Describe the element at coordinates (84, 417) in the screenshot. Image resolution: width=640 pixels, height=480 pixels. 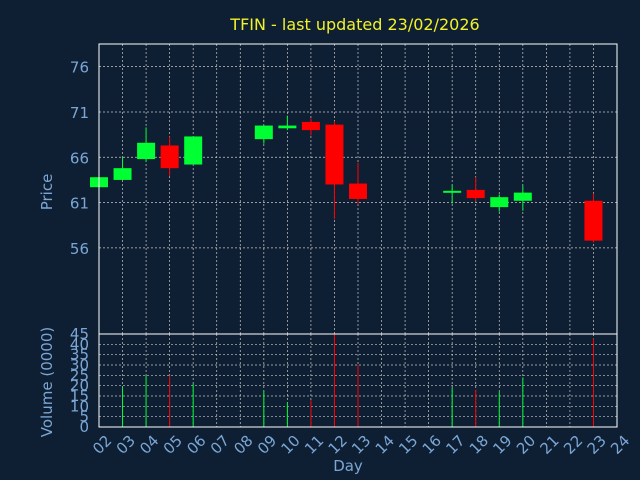
I see `volume-tick-label: 5` at that location.